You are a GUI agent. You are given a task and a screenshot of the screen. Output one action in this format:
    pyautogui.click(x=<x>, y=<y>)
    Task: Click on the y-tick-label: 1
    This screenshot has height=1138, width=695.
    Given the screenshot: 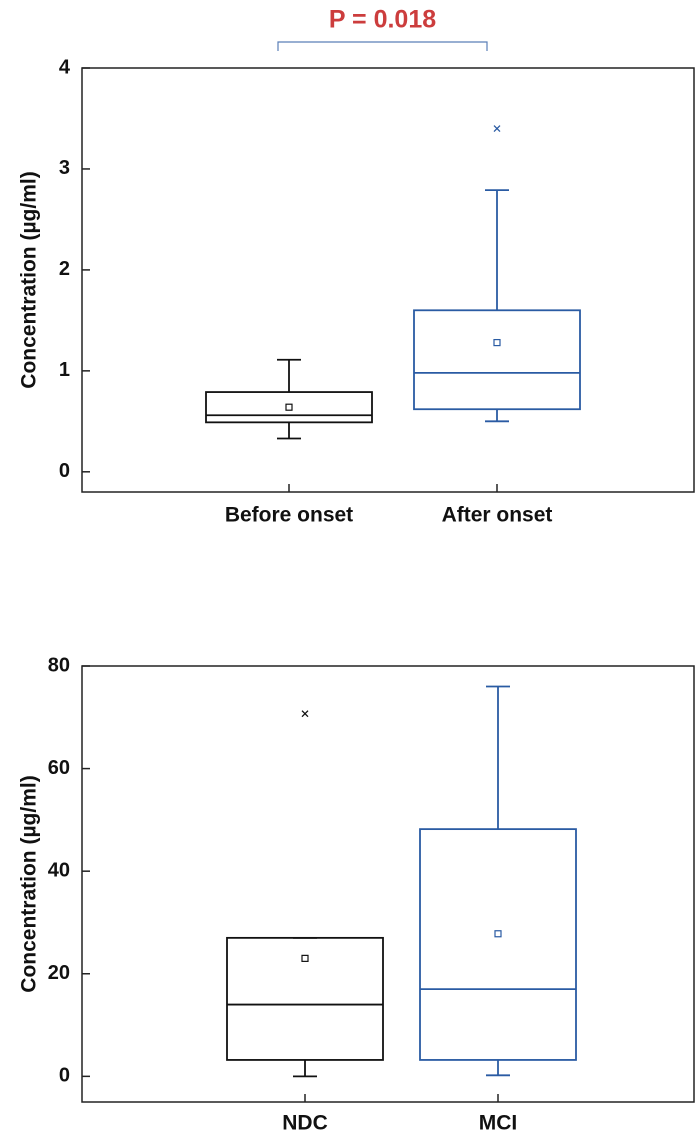 What is the action you would take?
    pyautogui.click(x=64, y=370)
    